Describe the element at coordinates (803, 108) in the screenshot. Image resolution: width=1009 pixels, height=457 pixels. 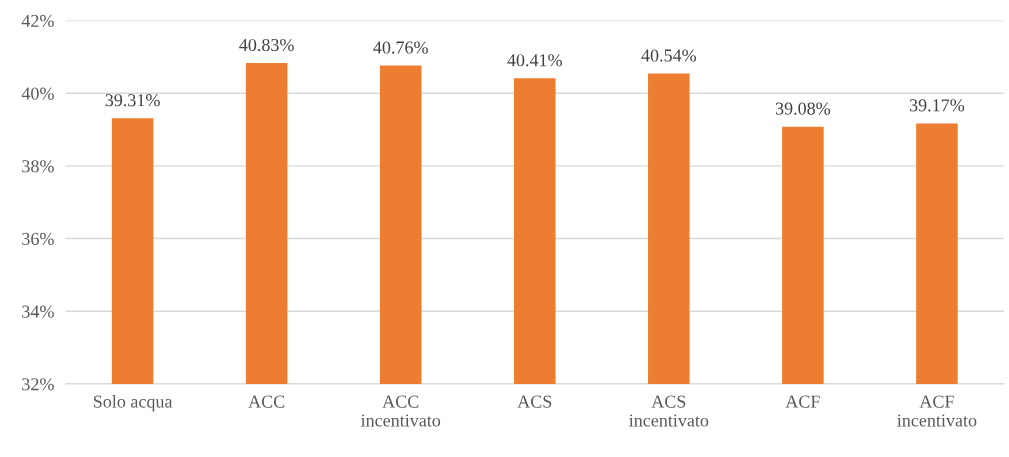
I see `data-label: 39.08%` at that location.